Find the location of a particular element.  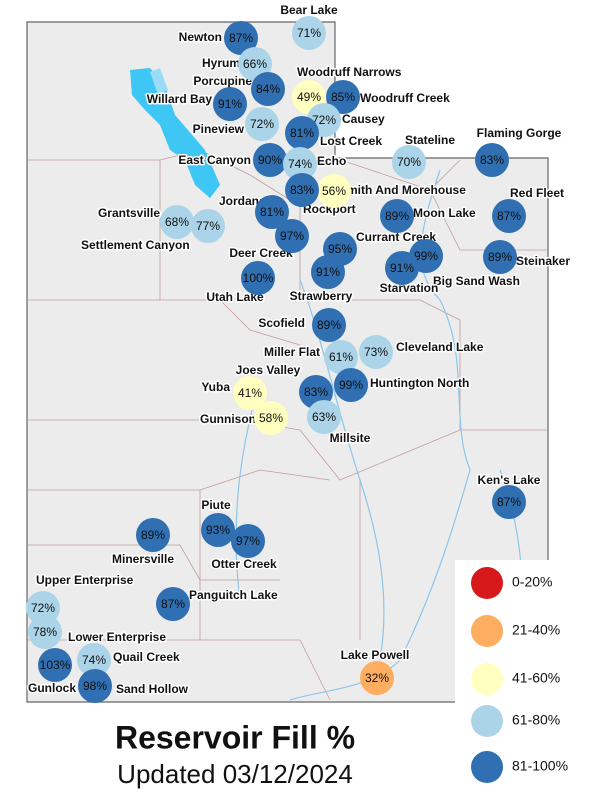

reservoir-fill: 100% is located at coordinates (258, 278).